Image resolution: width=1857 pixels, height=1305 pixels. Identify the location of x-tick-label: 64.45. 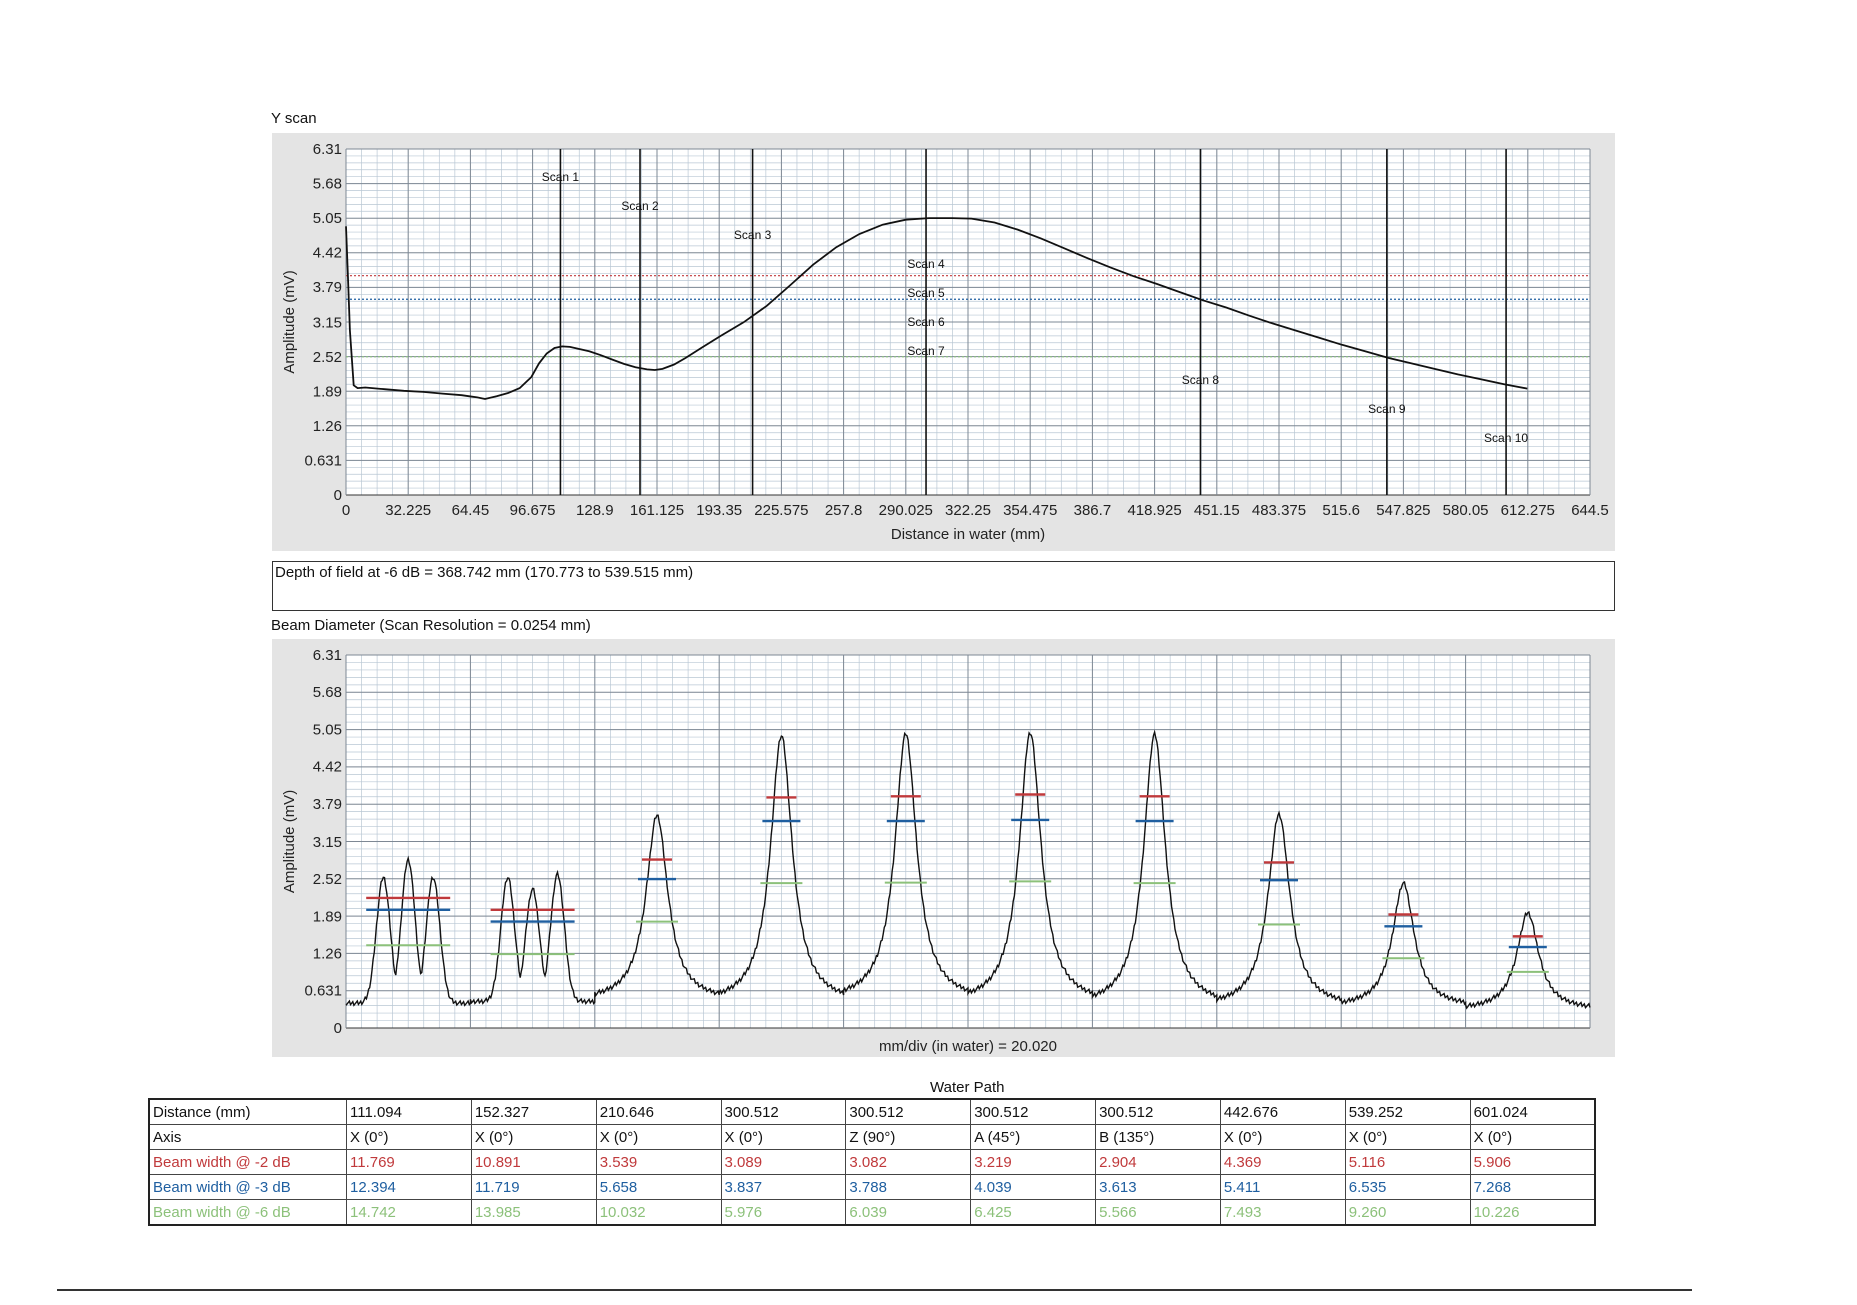
(471, 510).